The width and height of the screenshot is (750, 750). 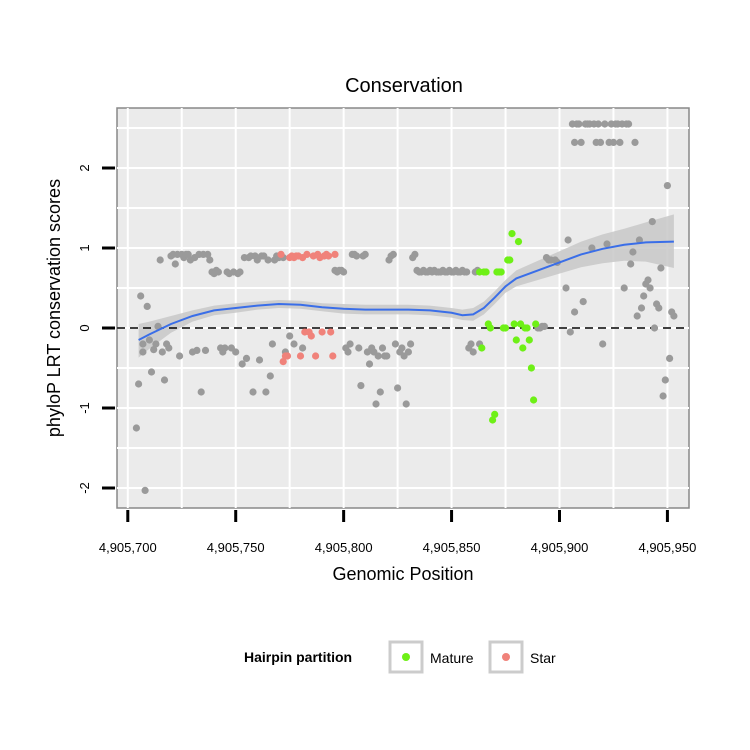 What do you see at coordinates (236, 547) in the screenshot?
I see `x-tick-label: 4,905,750` at bounding box center [236, 547].